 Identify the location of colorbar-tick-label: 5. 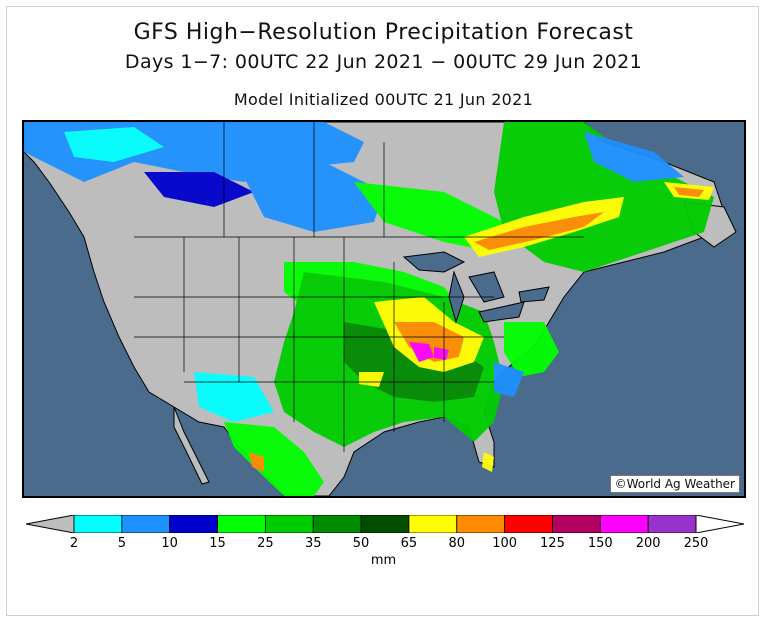
(121, 543).